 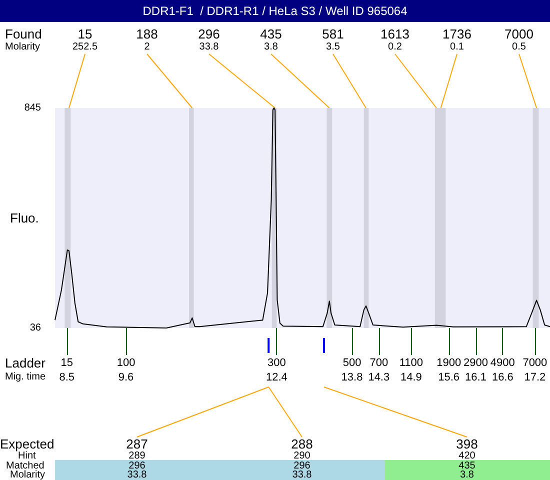 What do you see at coordinates (535, 378) in the screenshot?
I see `x-tick-label: 17.2` at bounding box center [535, 378].